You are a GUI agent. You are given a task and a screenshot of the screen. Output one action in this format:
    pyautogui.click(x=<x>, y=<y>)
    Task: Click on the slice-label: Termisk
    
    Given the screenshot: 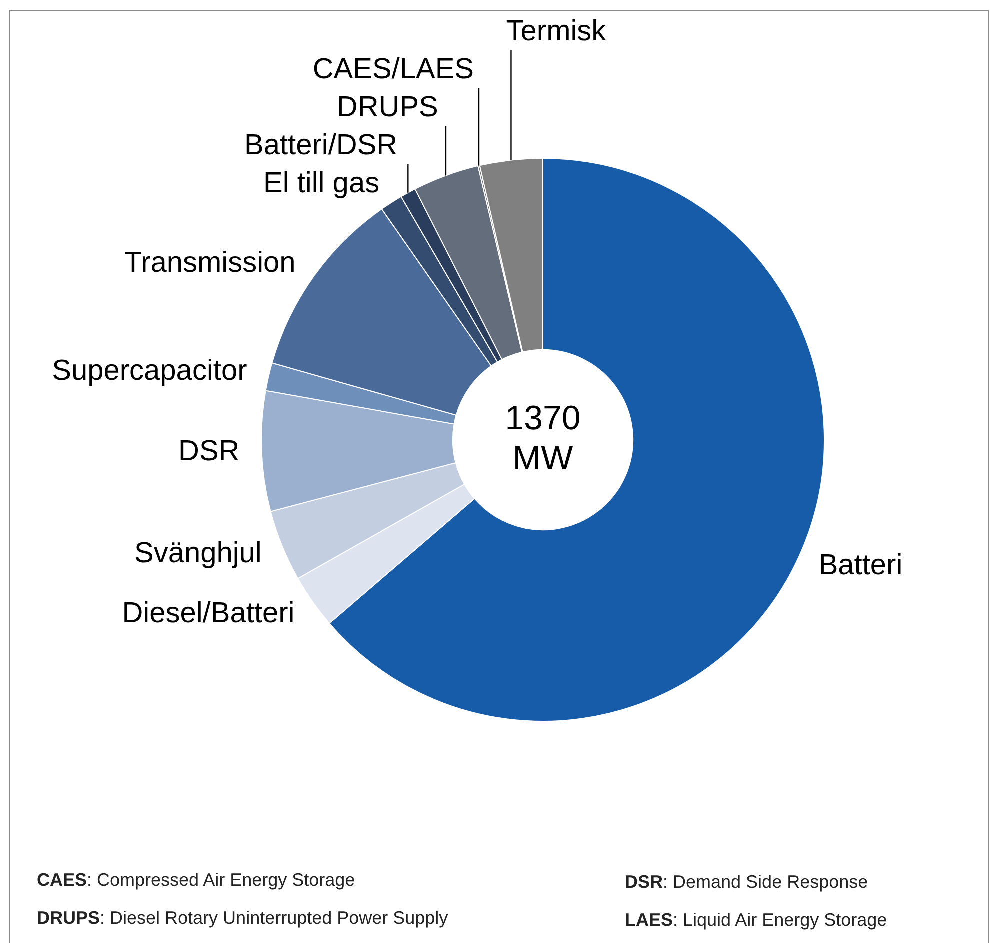 What is the action you would take?
    pyautogui.click(x=556, y=31)
    